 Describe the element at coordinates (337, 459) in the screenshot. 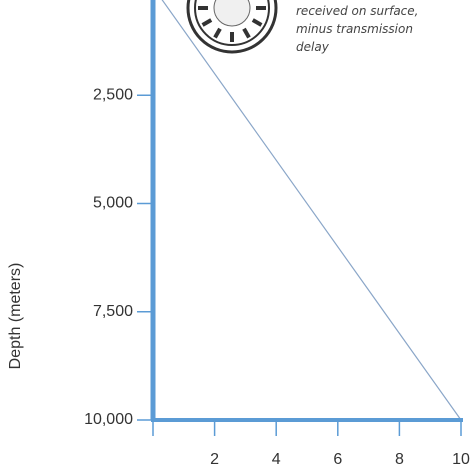

I see `x-tick-label: 6` at that location.